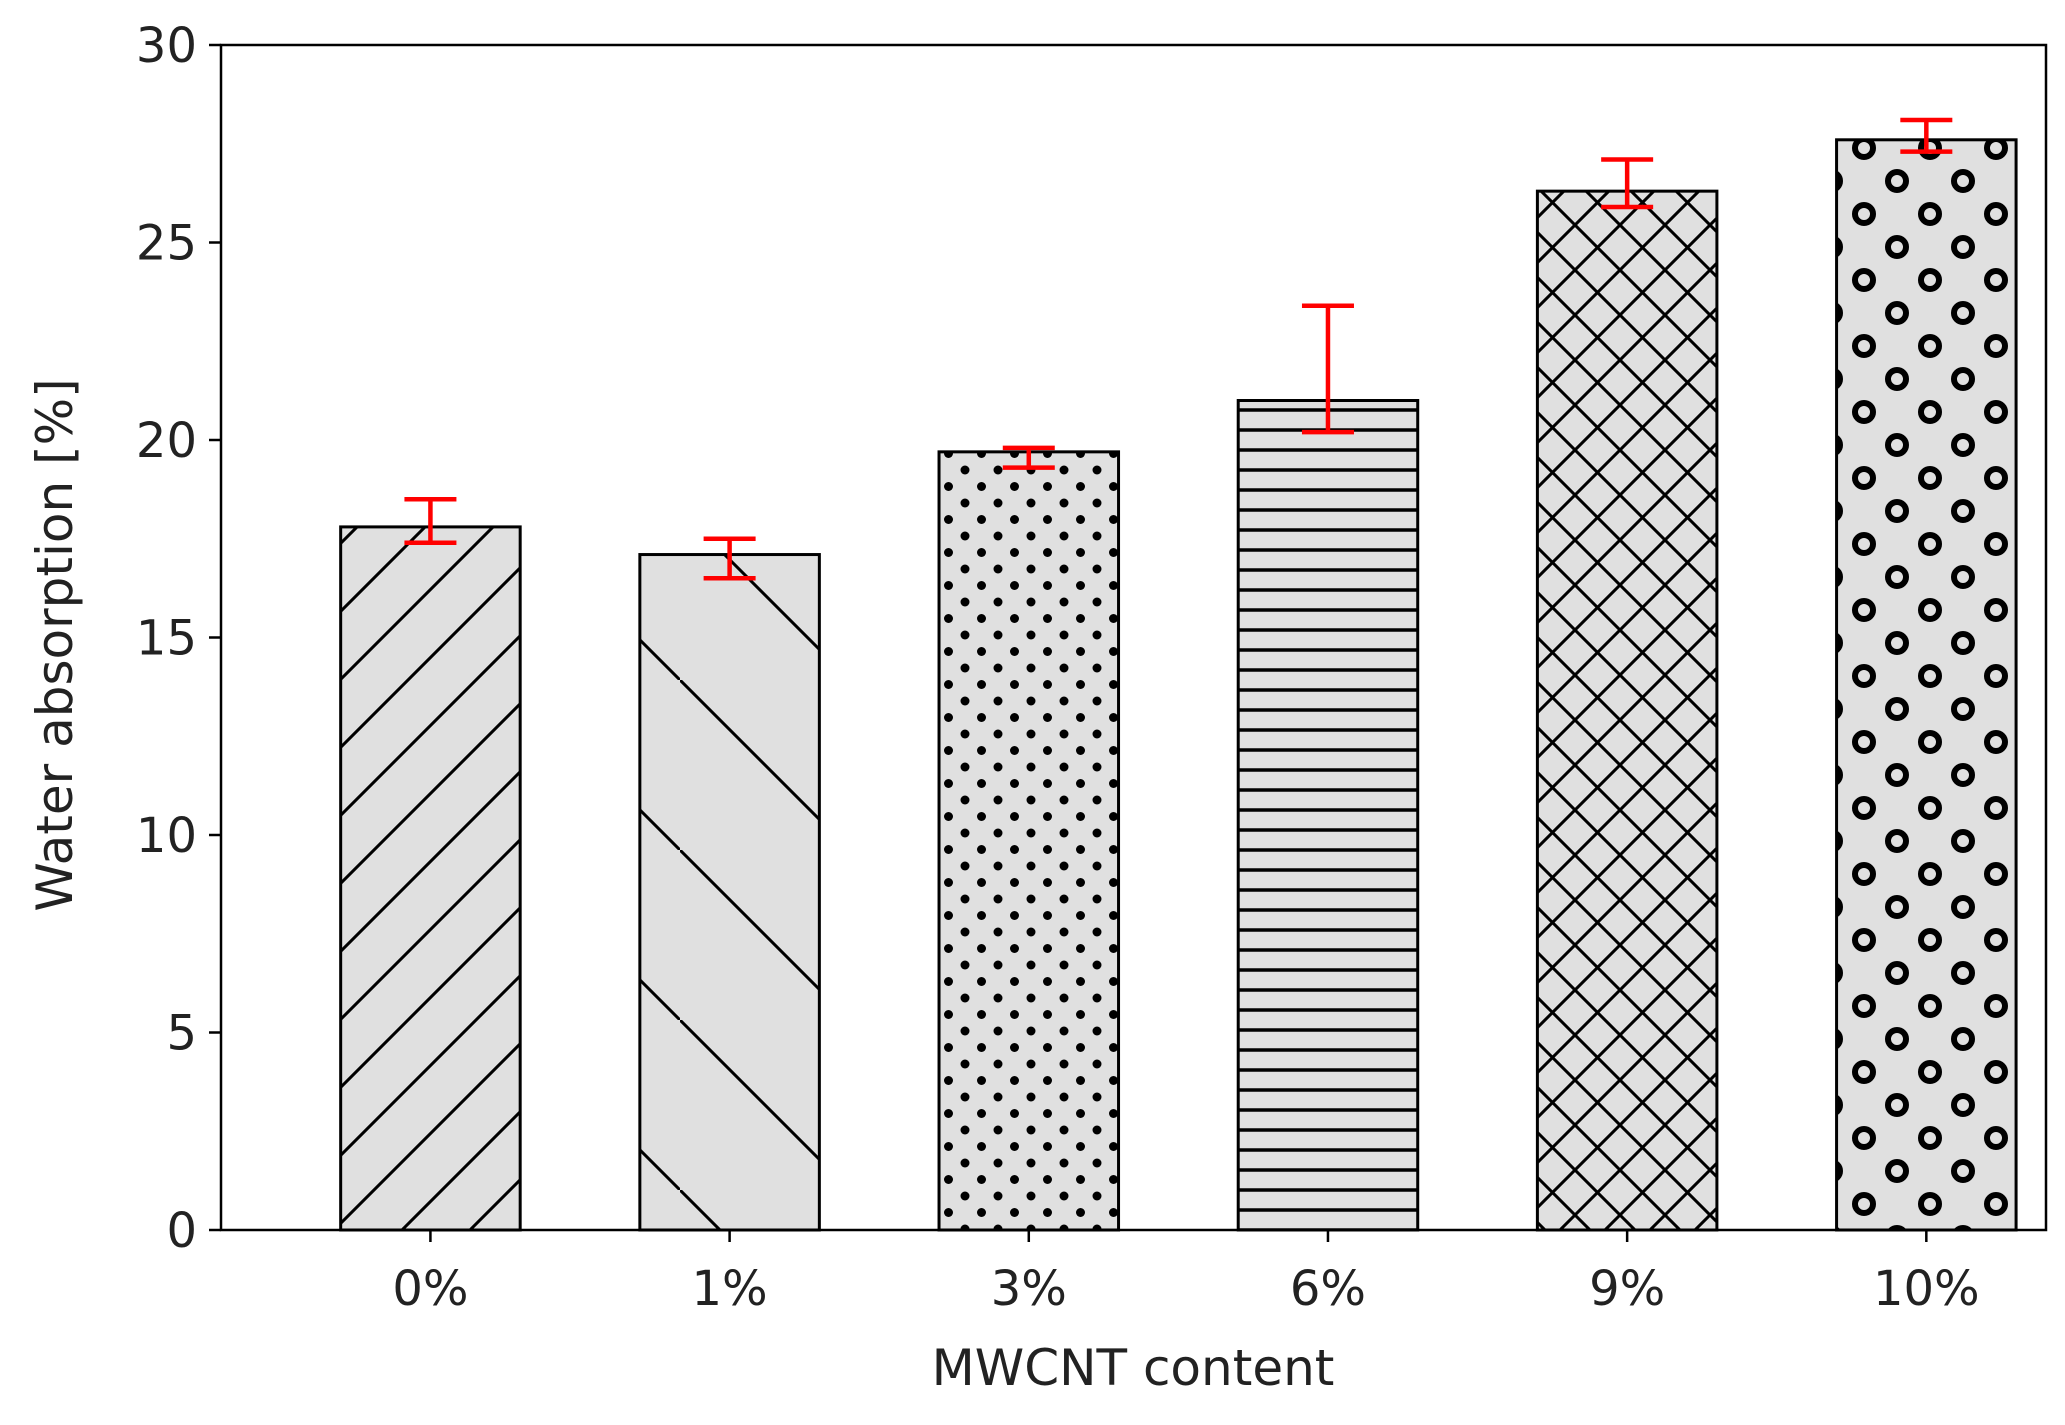 Image resolution: width=2065 pixels, height=1425 pixels. Describe the element at coordinates (730, 1289) in the screenshot. I see `x-tick-label: 1%` at that location.